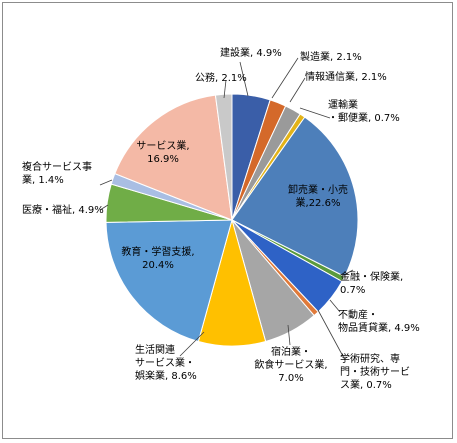  I want to click on slice-label-2: 製造業, 2.1%, so click(331, 56).